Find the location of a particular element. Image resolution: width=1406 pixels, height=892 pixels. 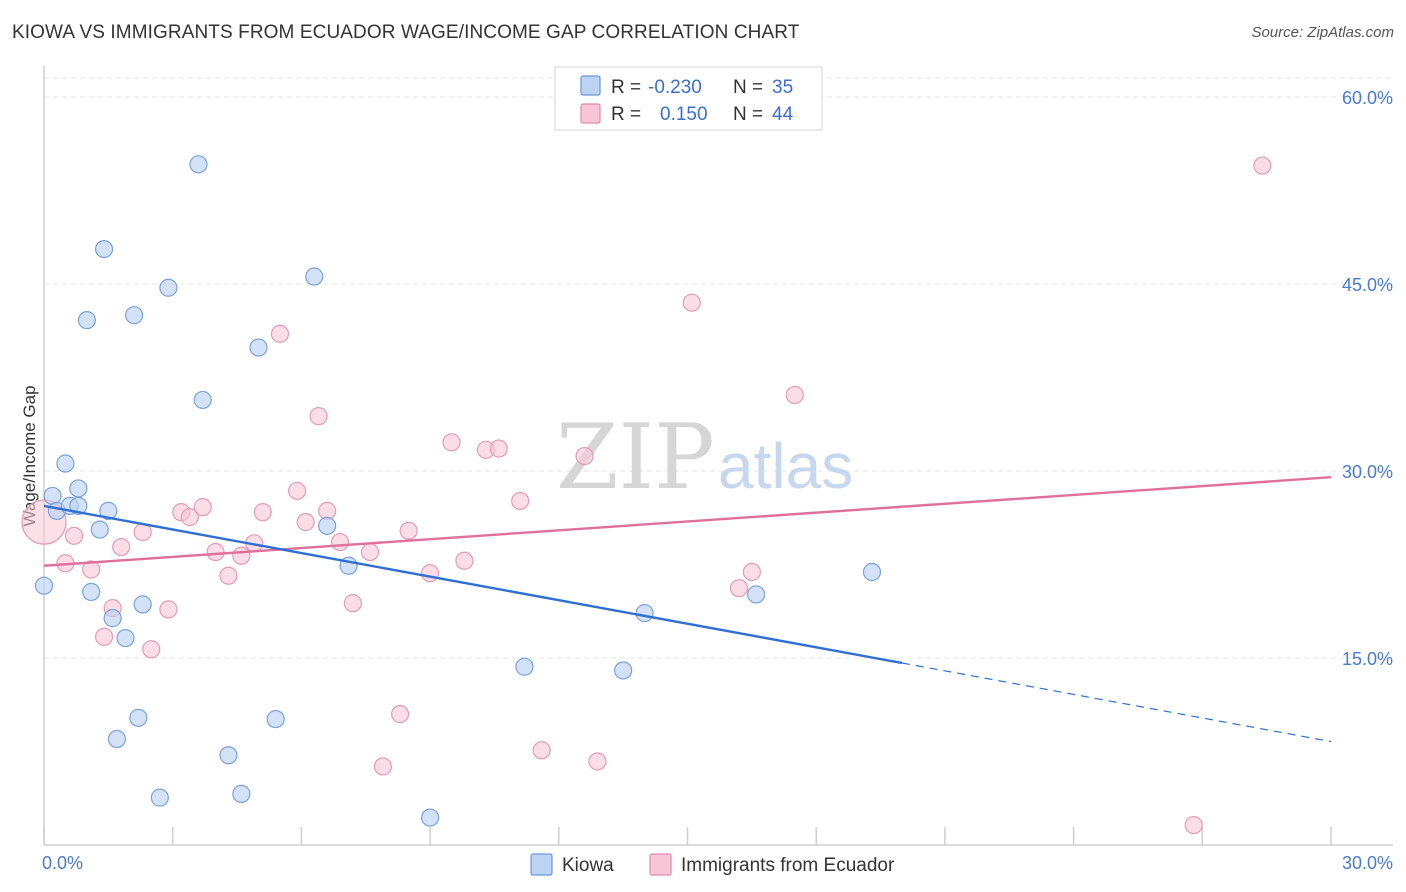

legend-swatch-kiowa is located at coordinates (590, 85).